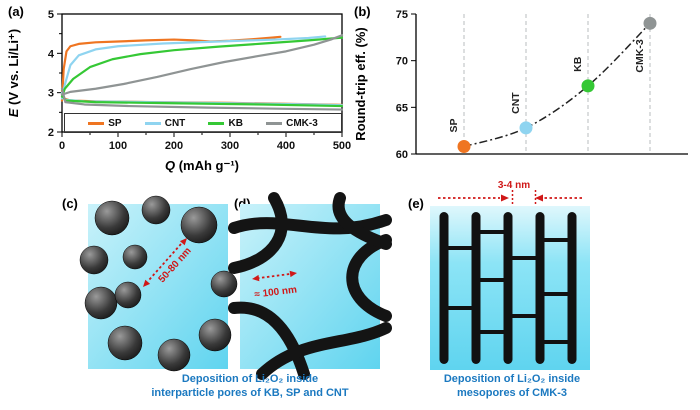  I want to click on panel-label-b: (b), so click(362, 11).